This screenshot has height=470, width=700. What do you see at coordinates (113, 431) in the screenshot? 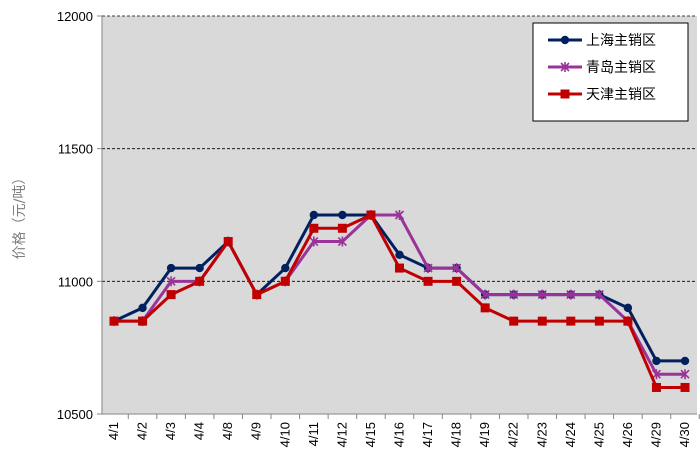
I see `x-tick-label: 4/1` at bounding box center [113, 431].